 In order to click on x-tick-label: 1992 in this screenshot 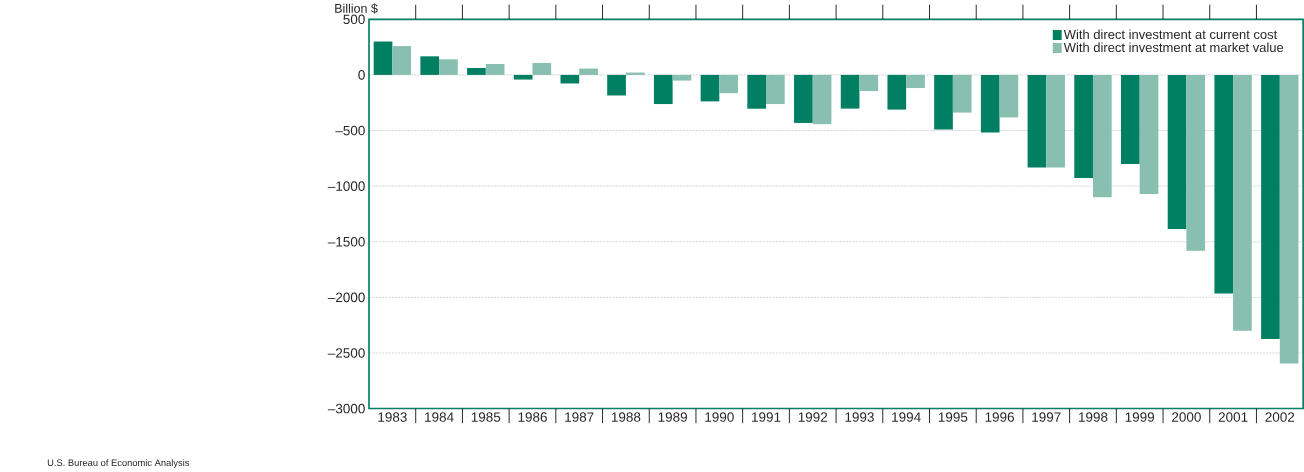, I will do `click(813, 417)`.